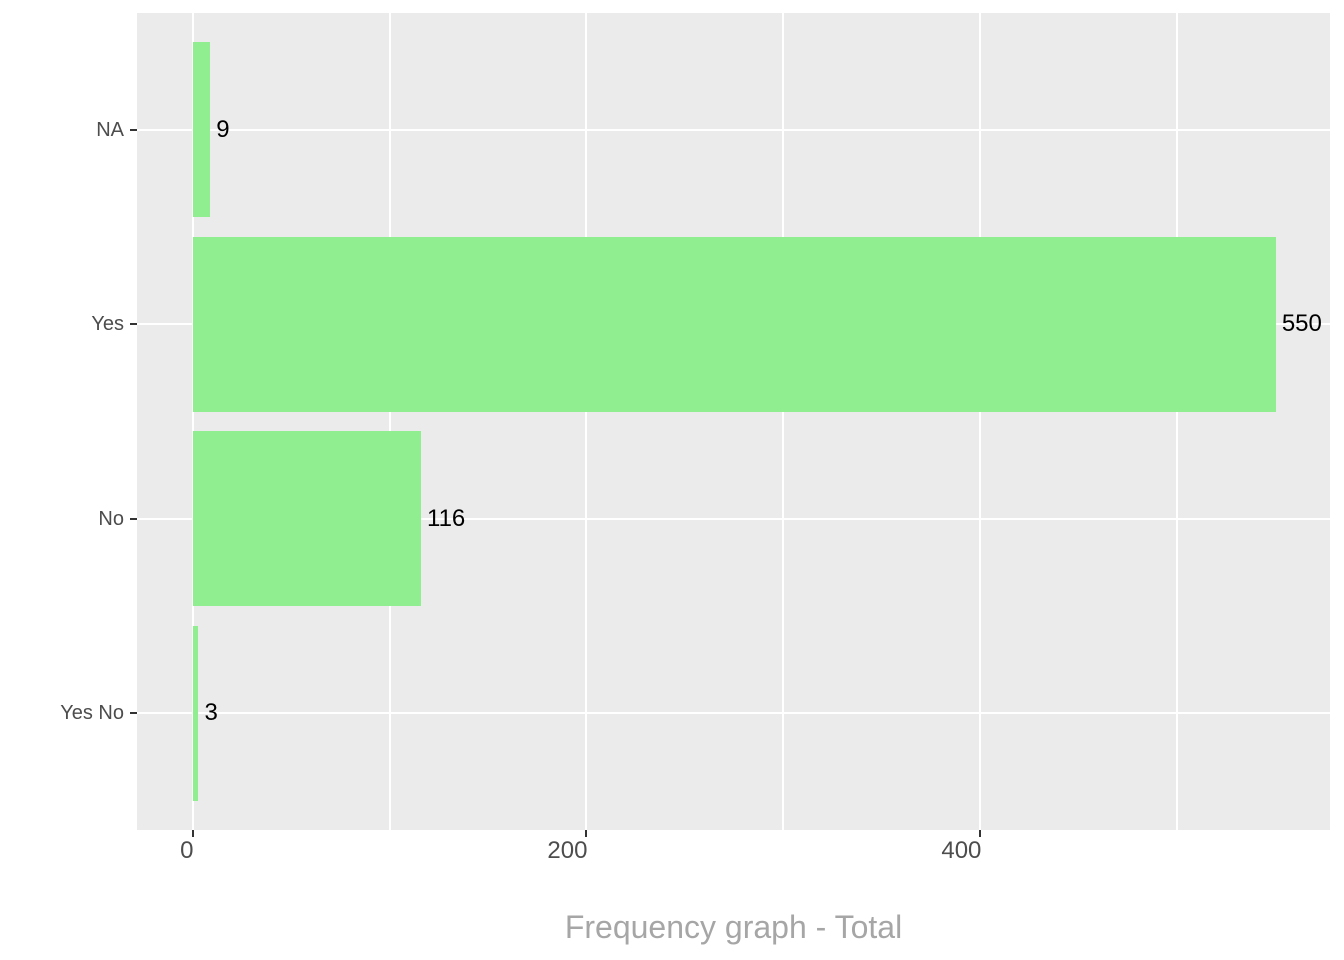 The image size is (1344, 960). Describe the element at coordinates (195, 713) in the screenshot. I see `bar-yes-no` at that location.